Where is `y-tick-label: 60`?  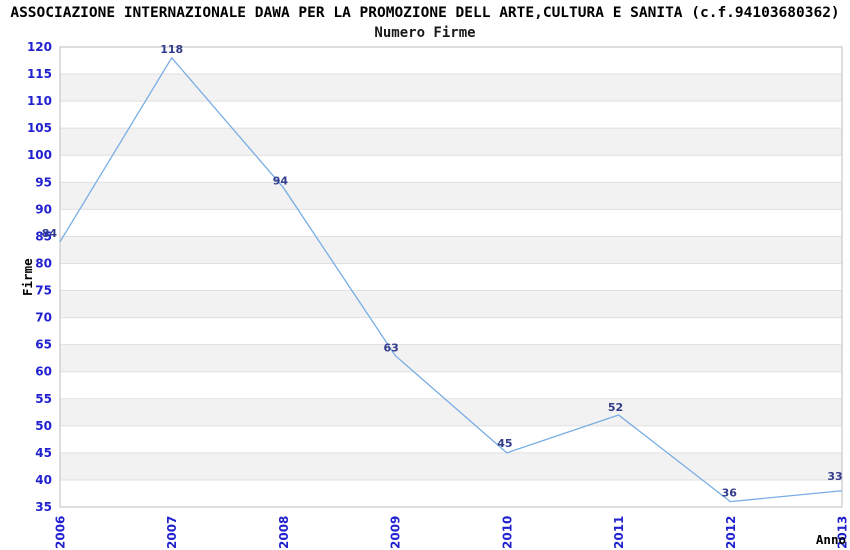
y-tick-label: 60 is located at coordinates (43, 372).